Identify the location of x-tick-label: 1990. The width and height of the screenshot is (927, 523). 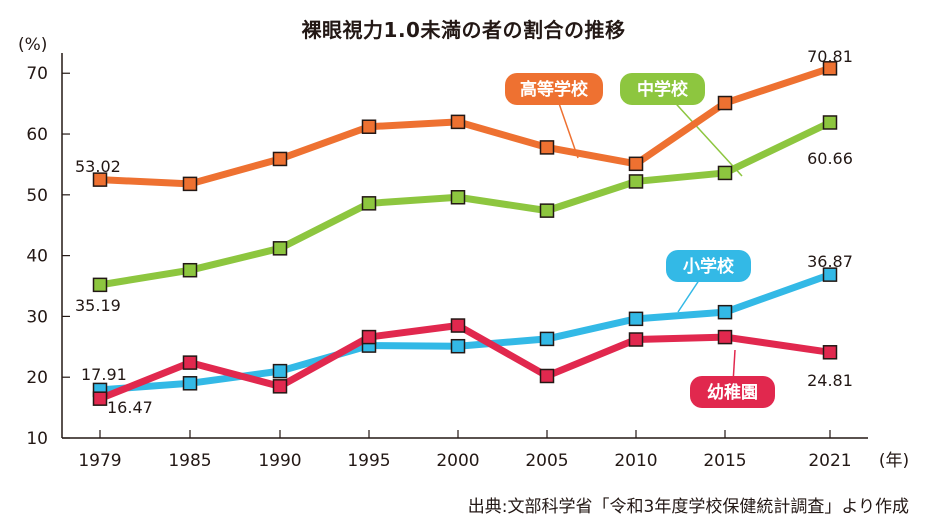
(279, 461).